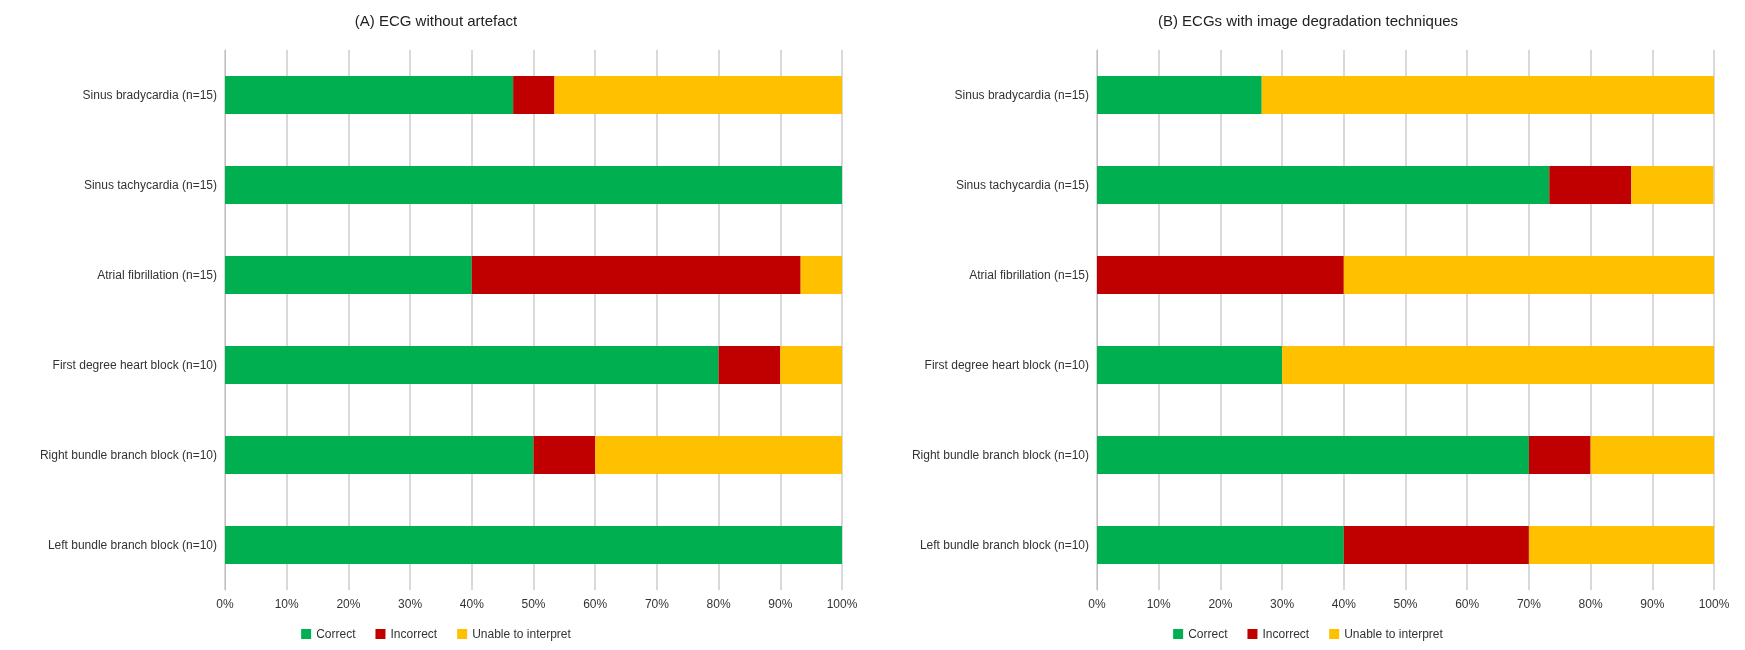 The width and height of the screenshot is (1745, 650). Describe the element at coordinates (436, 20) in the screenshot. I see `chart-title: (A) ECG without artefact` at that location.